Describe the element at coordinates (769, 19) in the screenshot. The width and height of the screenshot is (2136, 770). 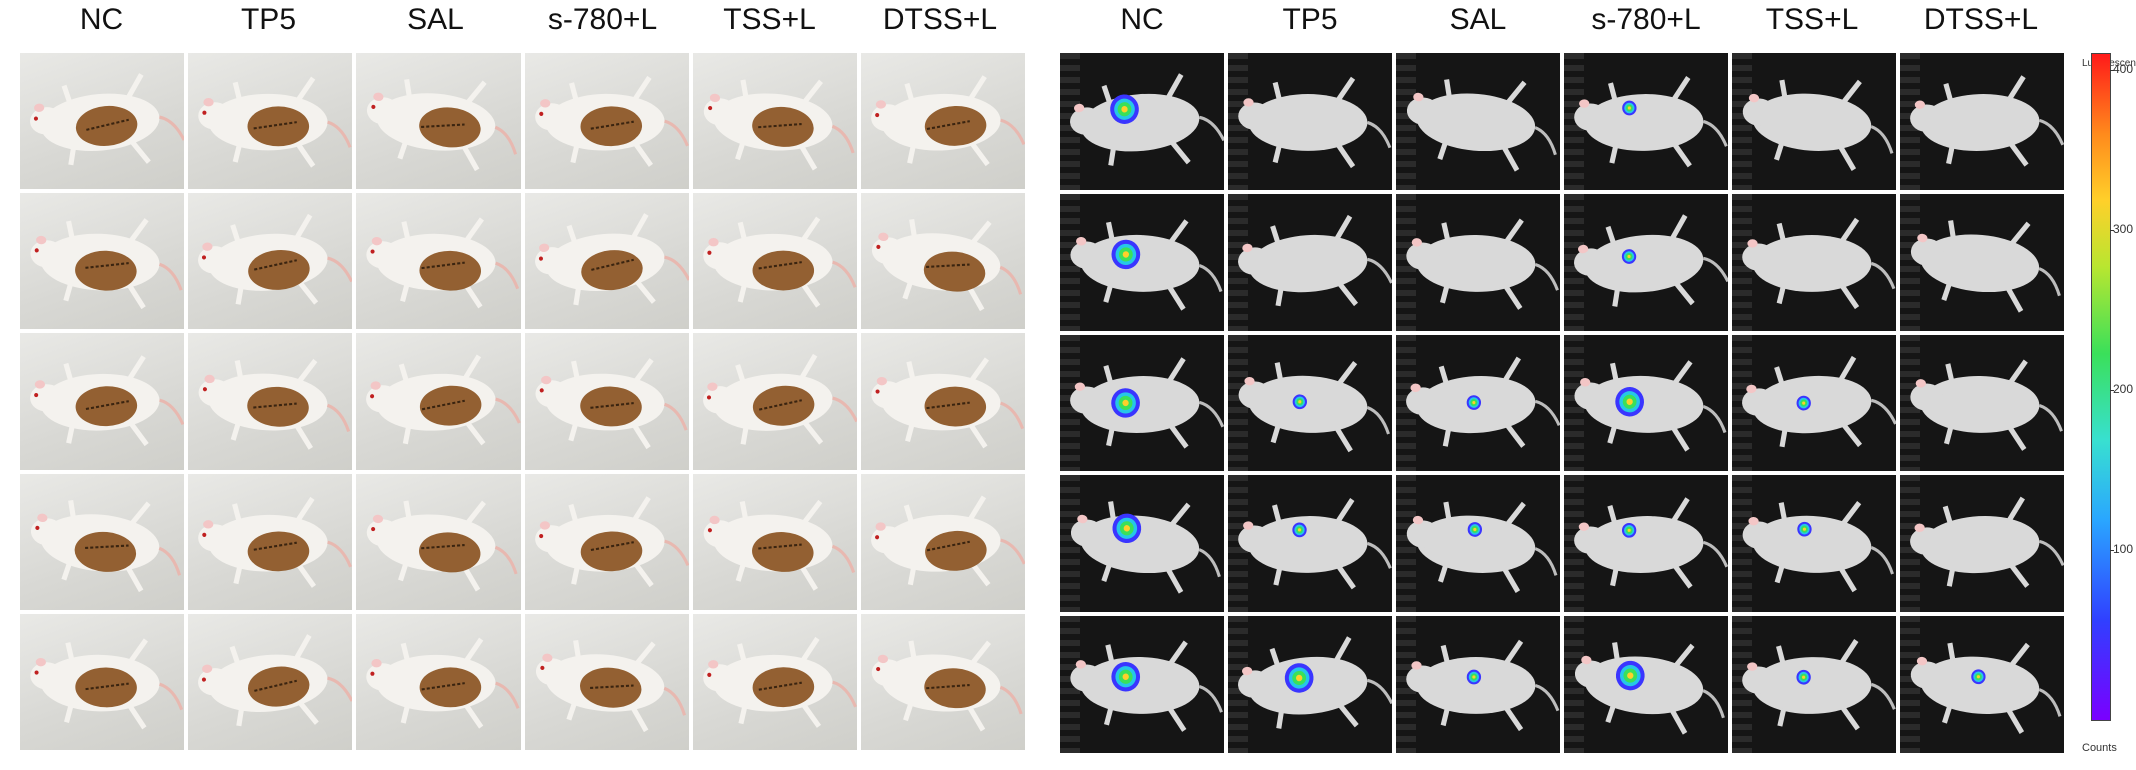
I see `photo-col-header-tssl: TSS+L` at that location.